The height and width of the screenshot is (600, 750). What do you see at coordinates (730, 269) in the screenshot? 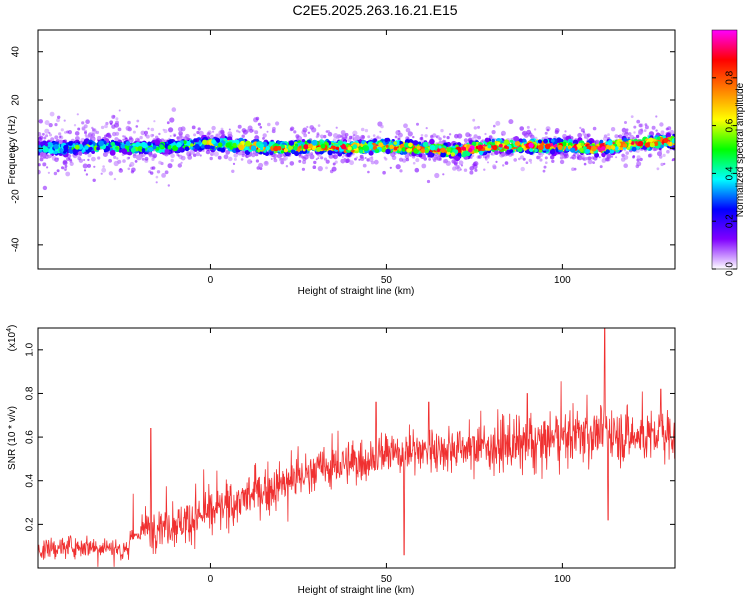
I see `colorbar-tick-label: 0.0` at bounding box center [730, 269].